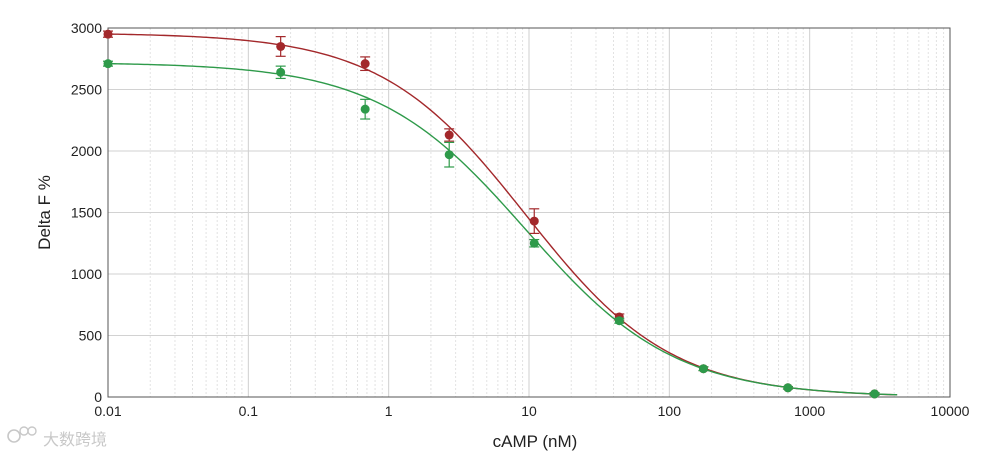  What do you see at coordinates (22, 434) in the screenshot?
I see `logo-icon` at bounding box center [22, 434].